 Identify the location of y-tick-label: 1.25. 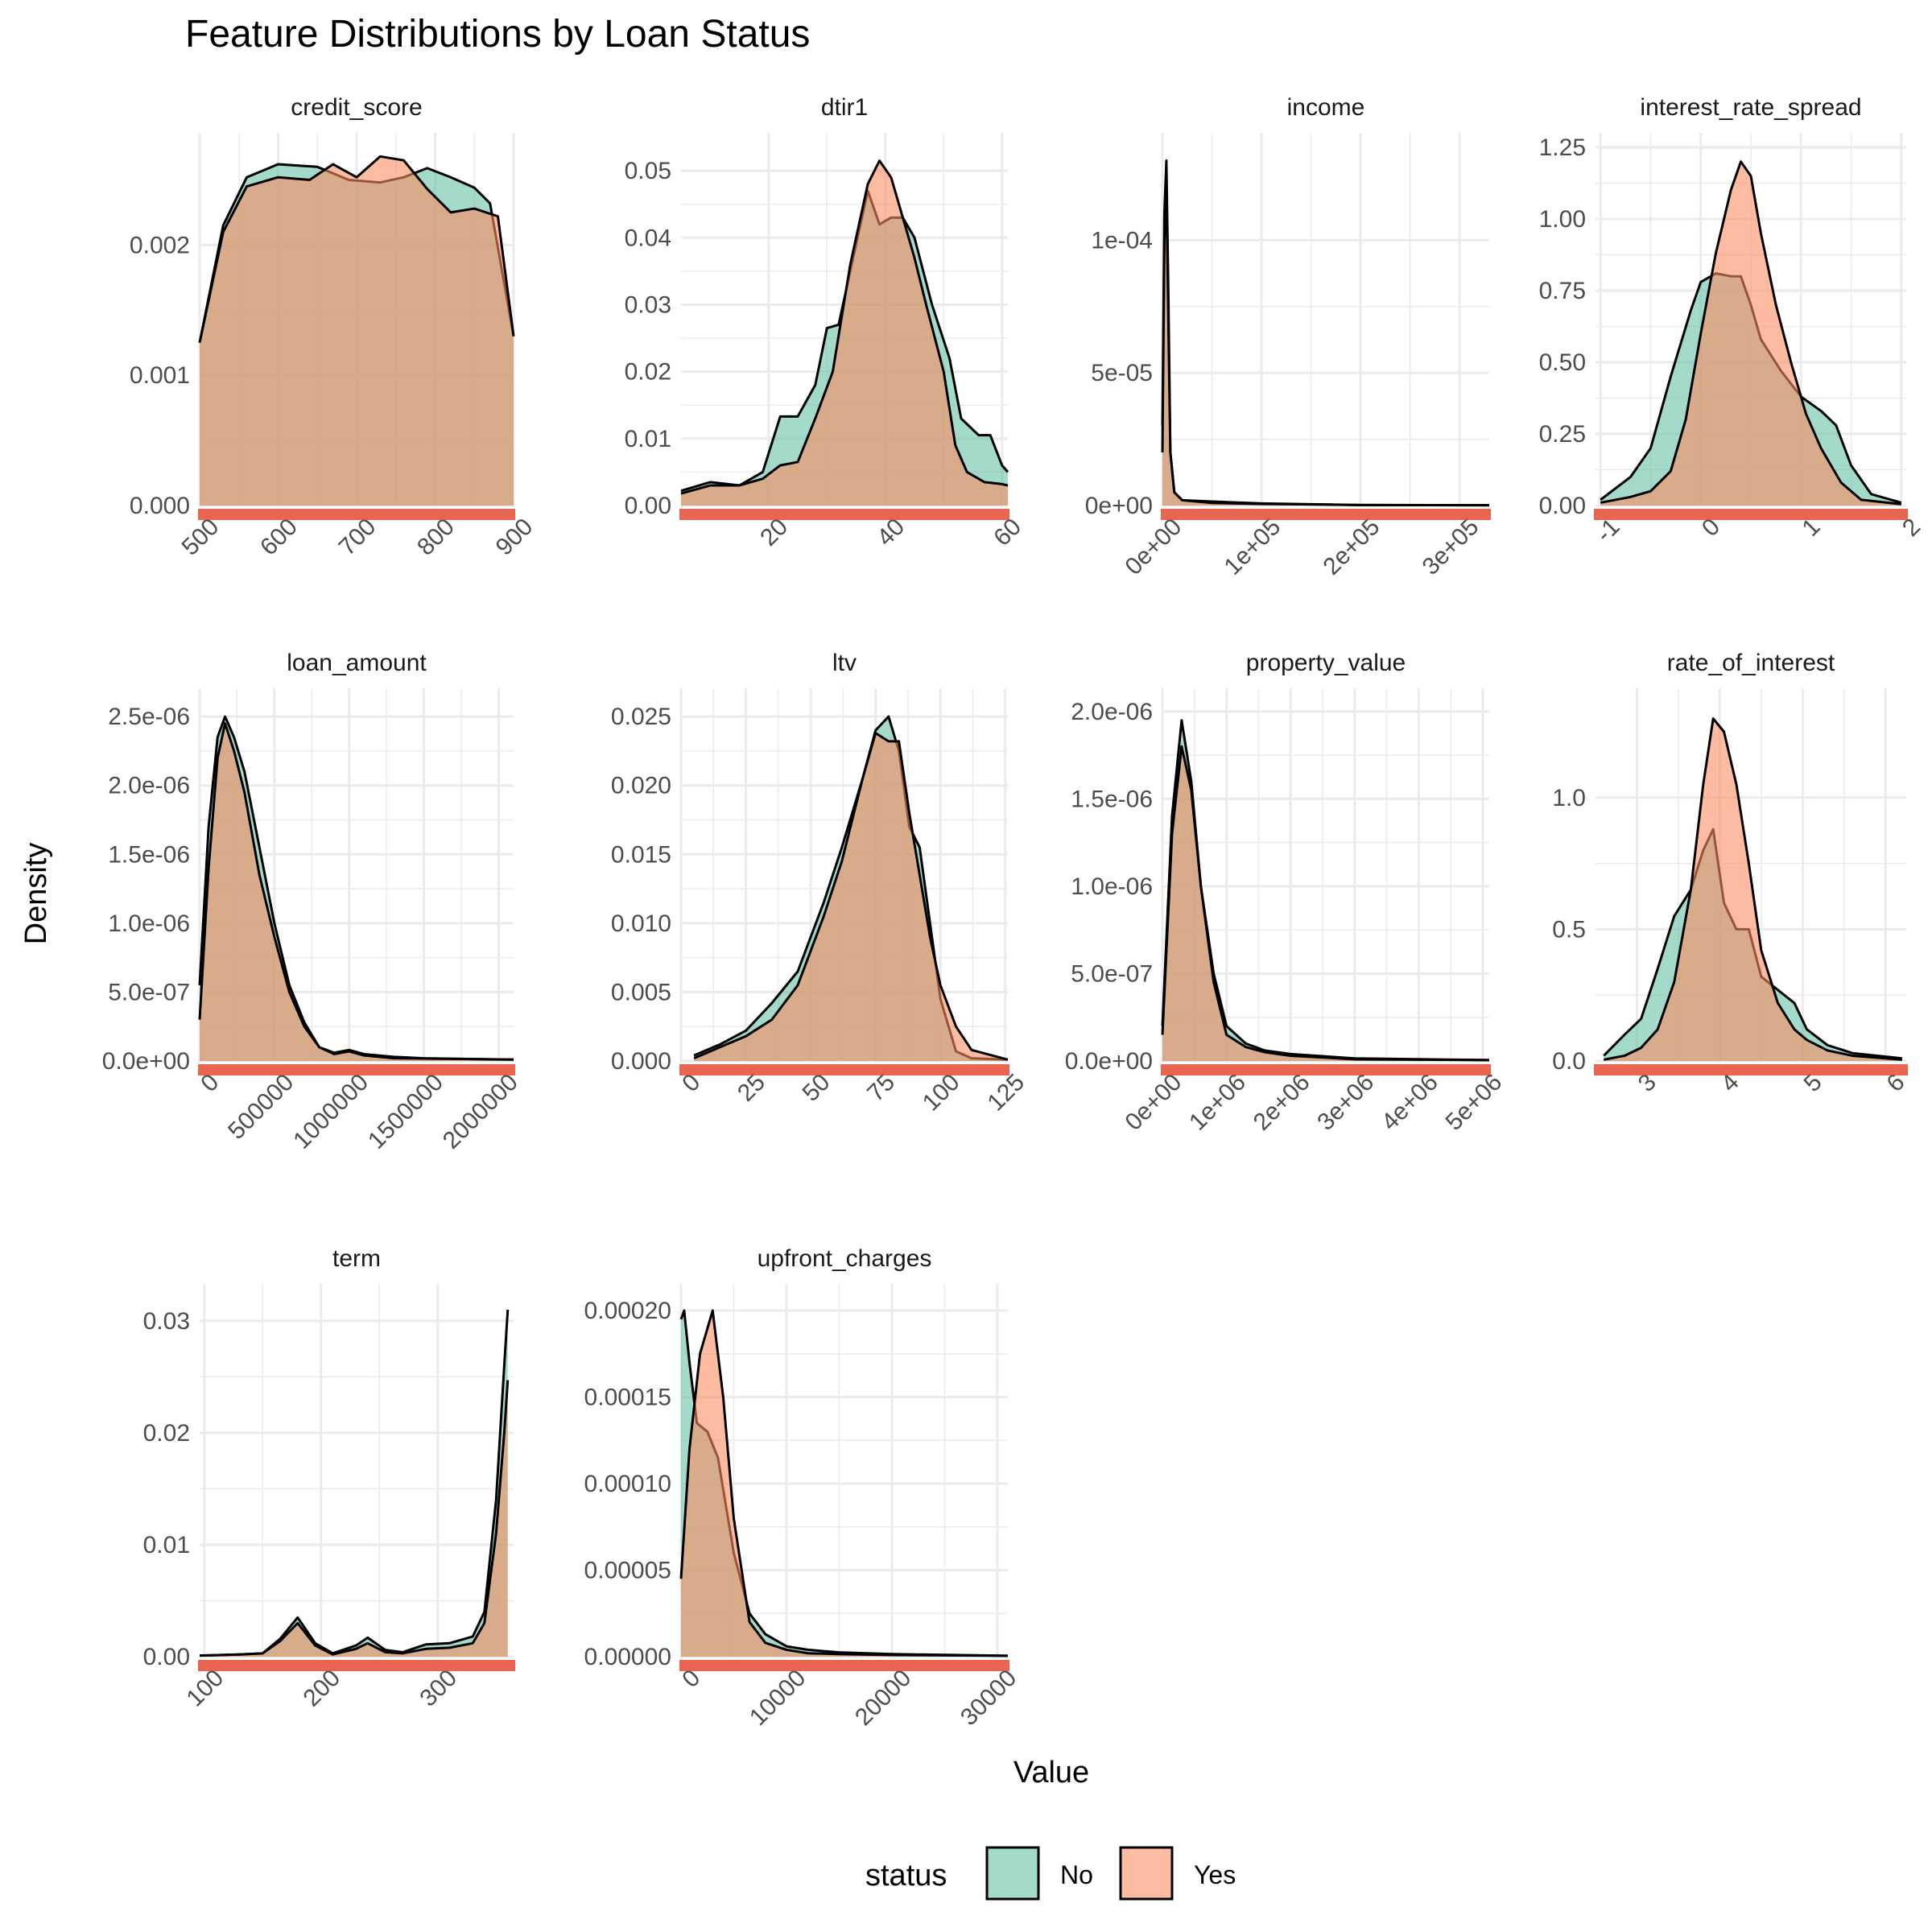
(1562, 147).